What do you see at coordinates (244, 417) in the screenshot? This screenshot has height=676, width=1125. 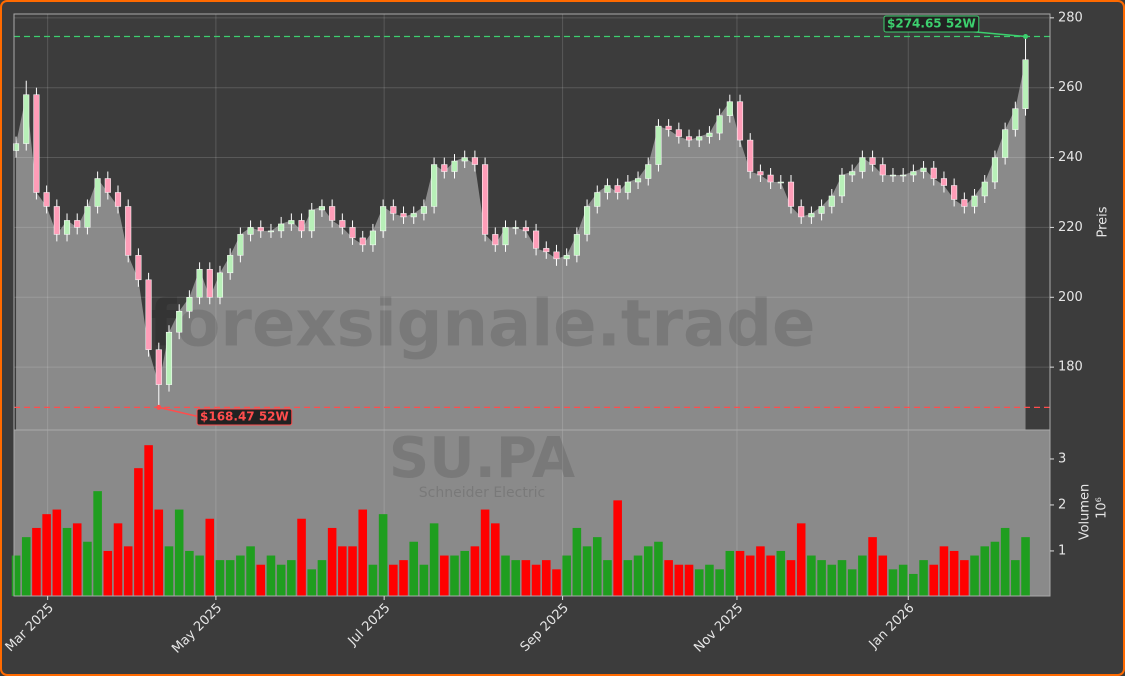 I see `level-label: $168.47 52W` at bounding box center [244, 417].